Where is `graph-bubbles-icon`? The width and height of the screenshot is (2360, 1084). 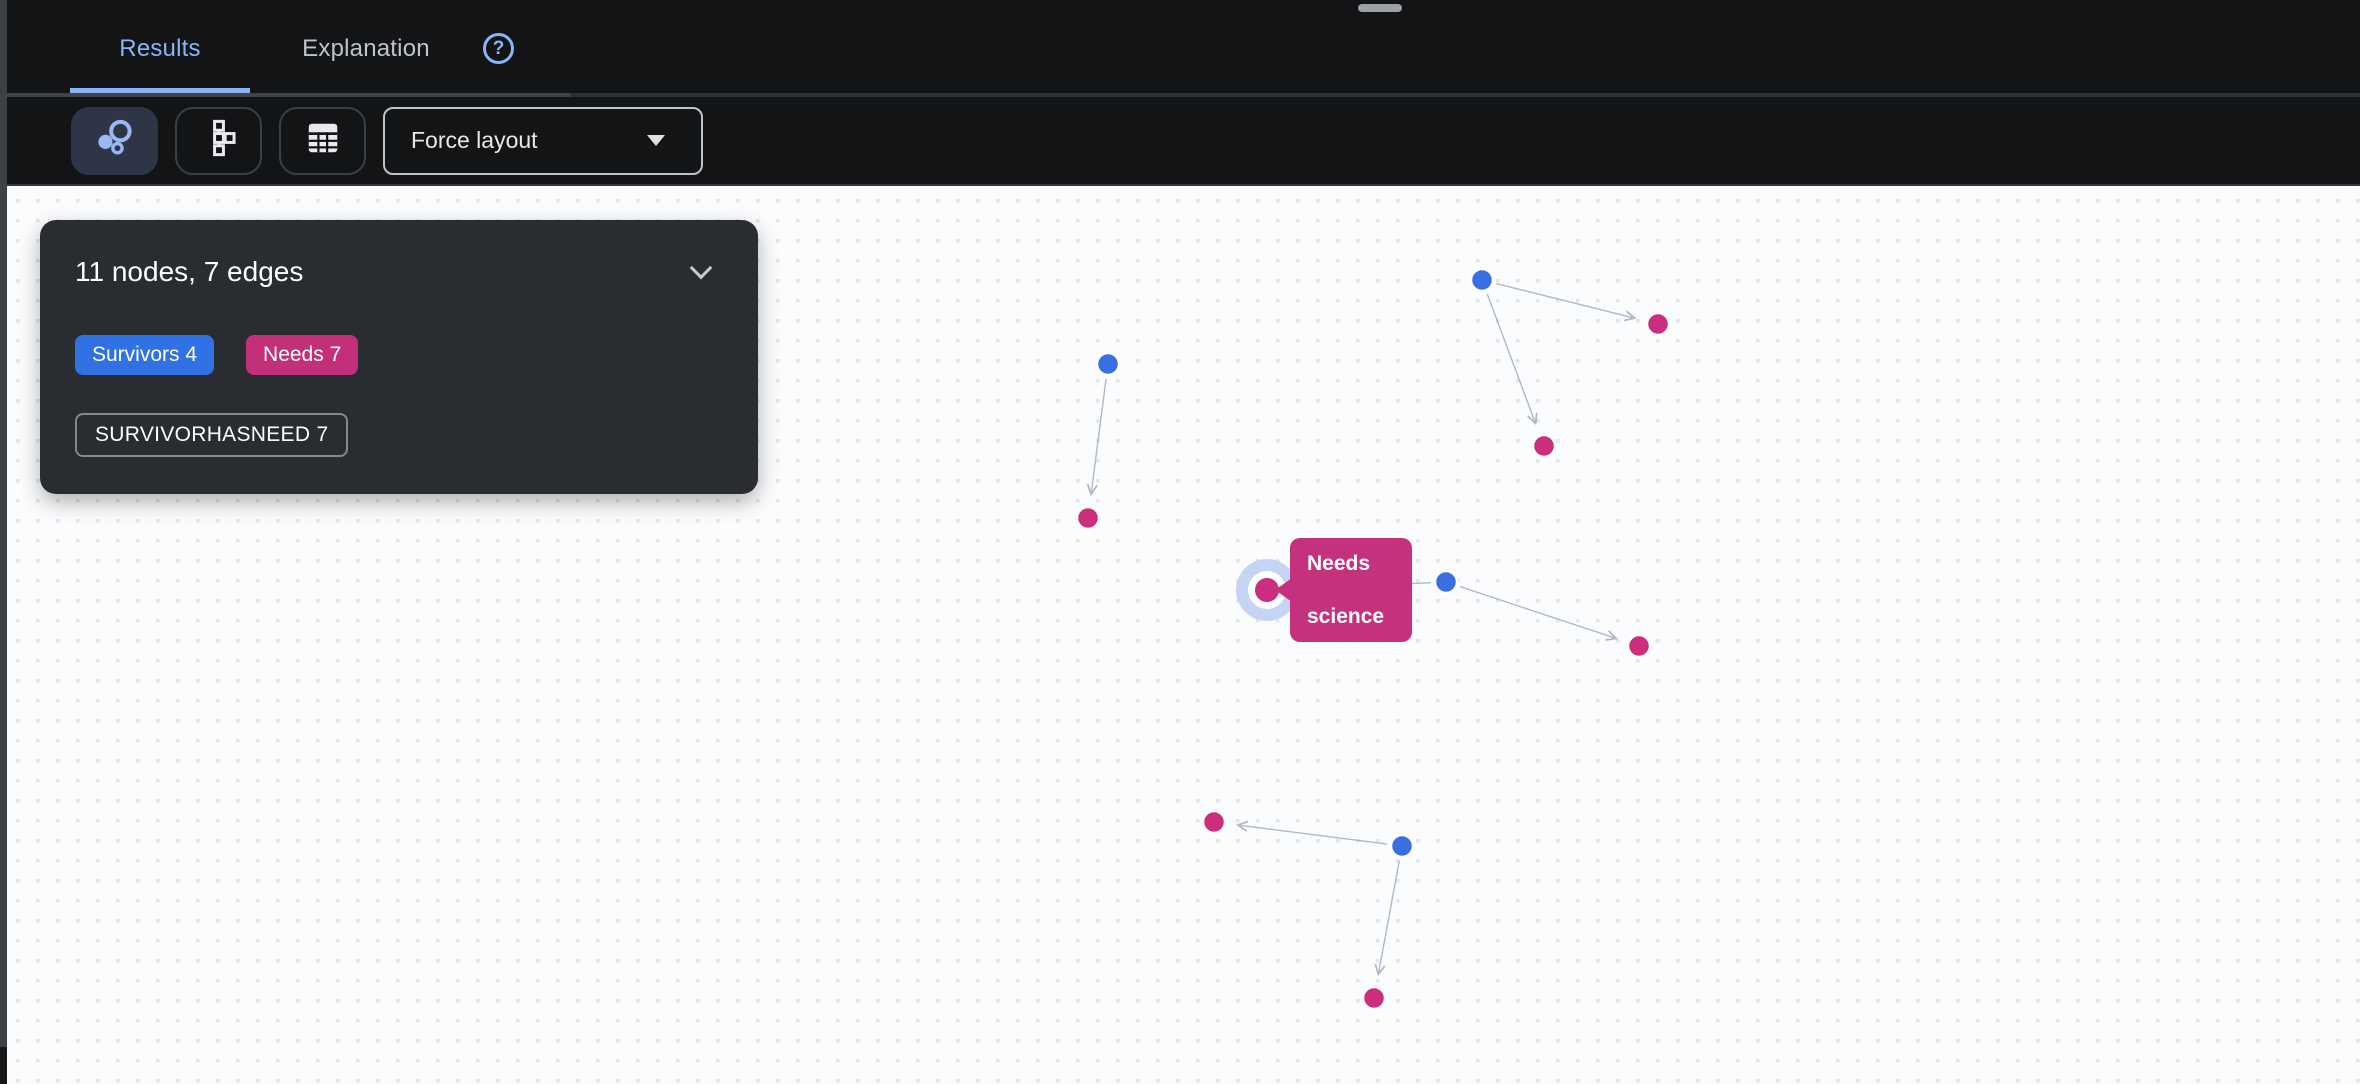 graph-bubbles-icon is located at coordinates (115, 140).